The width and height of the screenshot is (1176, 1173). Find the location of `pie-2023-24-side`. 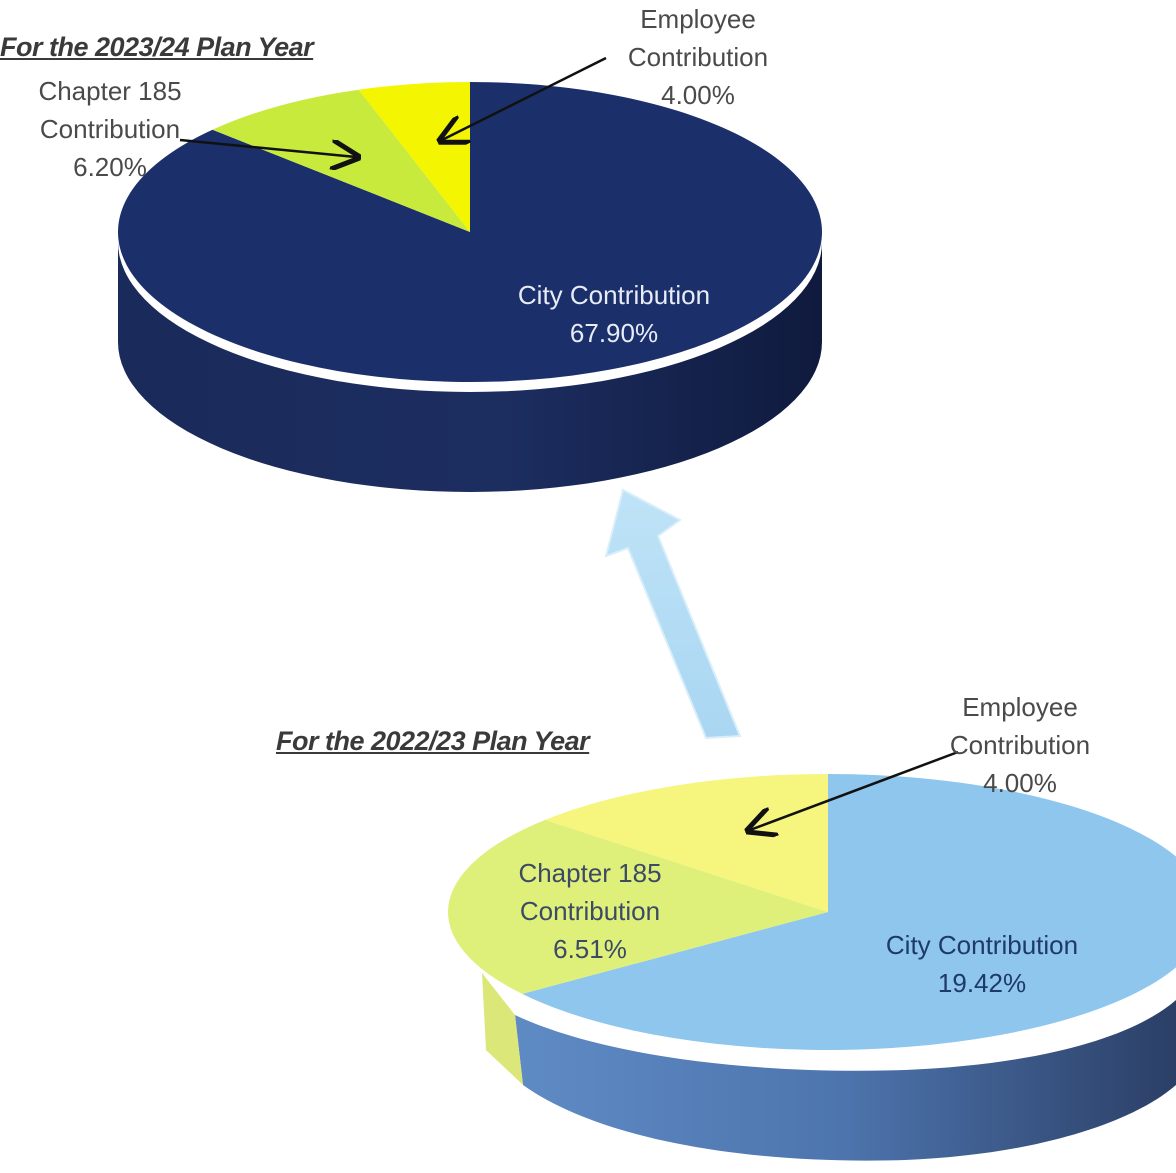

pie-2023-24-side is located at coordinates (470, 367).